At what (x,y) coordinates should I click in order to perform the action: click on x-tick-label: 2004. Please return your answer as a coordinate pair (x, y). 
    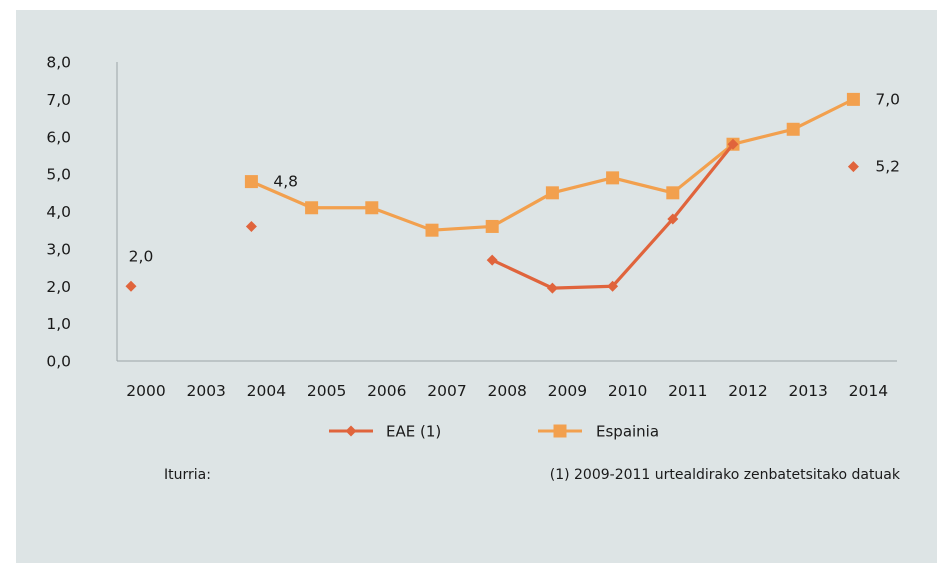
    Looking at the image, I should click on (266, 391).